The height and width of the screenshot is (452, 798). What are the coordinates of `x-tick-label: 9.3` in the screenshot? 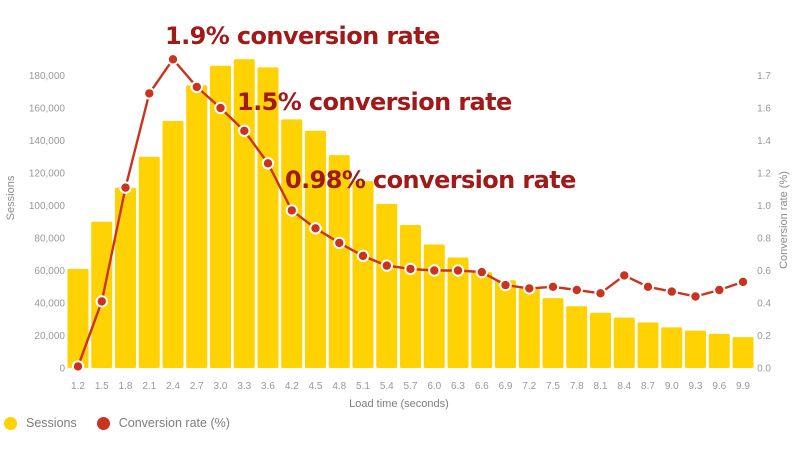 It's located at (696, 386).